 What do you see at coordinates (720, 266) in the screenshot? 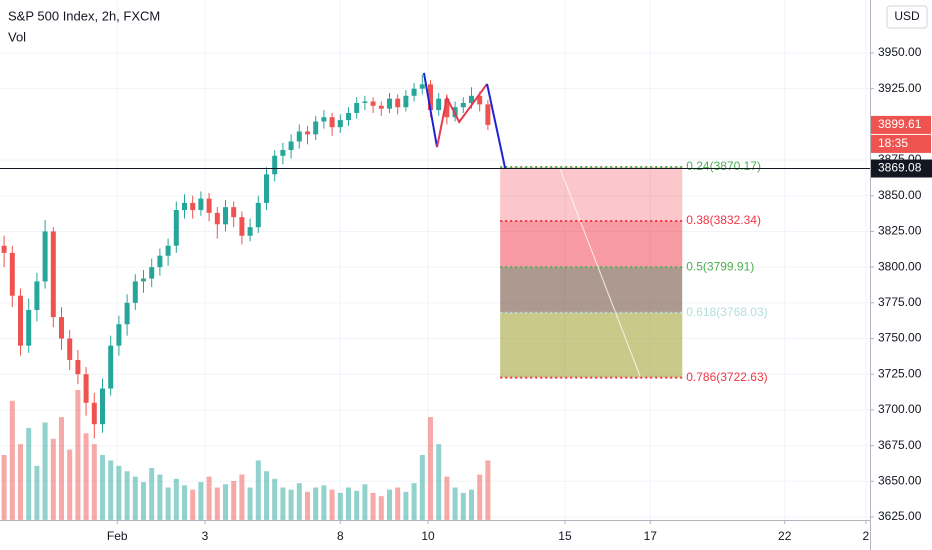
I see `fib-label: 0.5(3799.91)` at bounding box center [720, 266].